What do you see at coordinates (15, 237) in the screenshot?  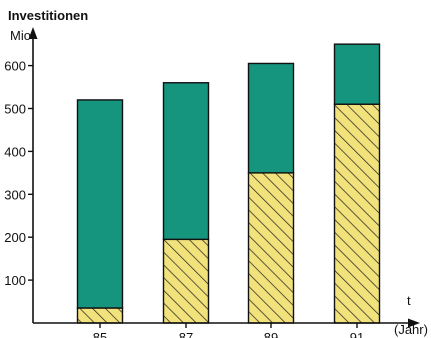 I see `y-tick-label-200: 200` at bounding box center [15, 237].